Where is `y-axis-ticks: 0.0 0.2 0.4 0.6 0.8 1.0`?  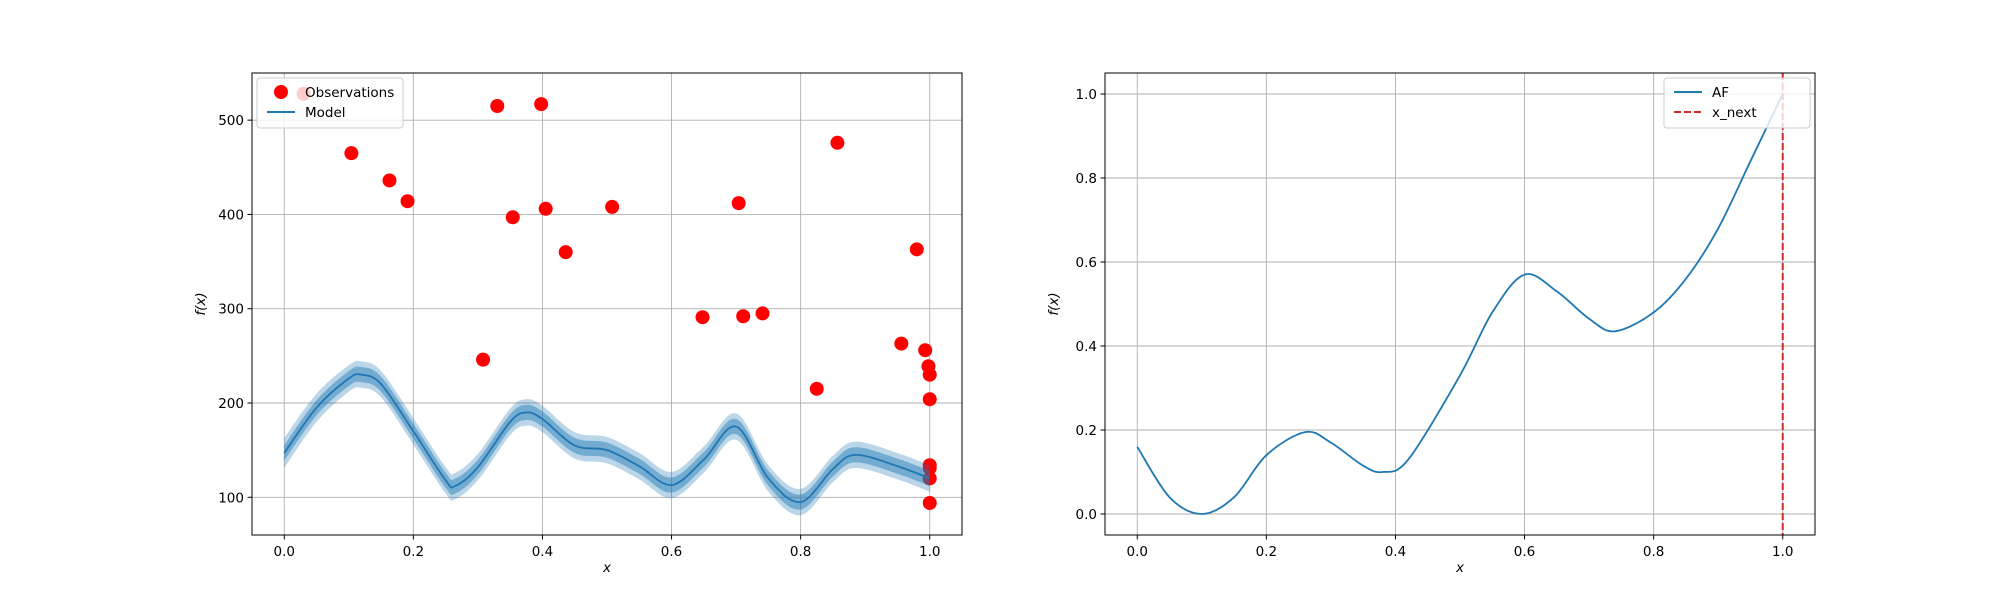 y-axis-ticks: 0.0 0.2 0.4 0.6 0.8 1.0 is located at coordinates (1090, 305).